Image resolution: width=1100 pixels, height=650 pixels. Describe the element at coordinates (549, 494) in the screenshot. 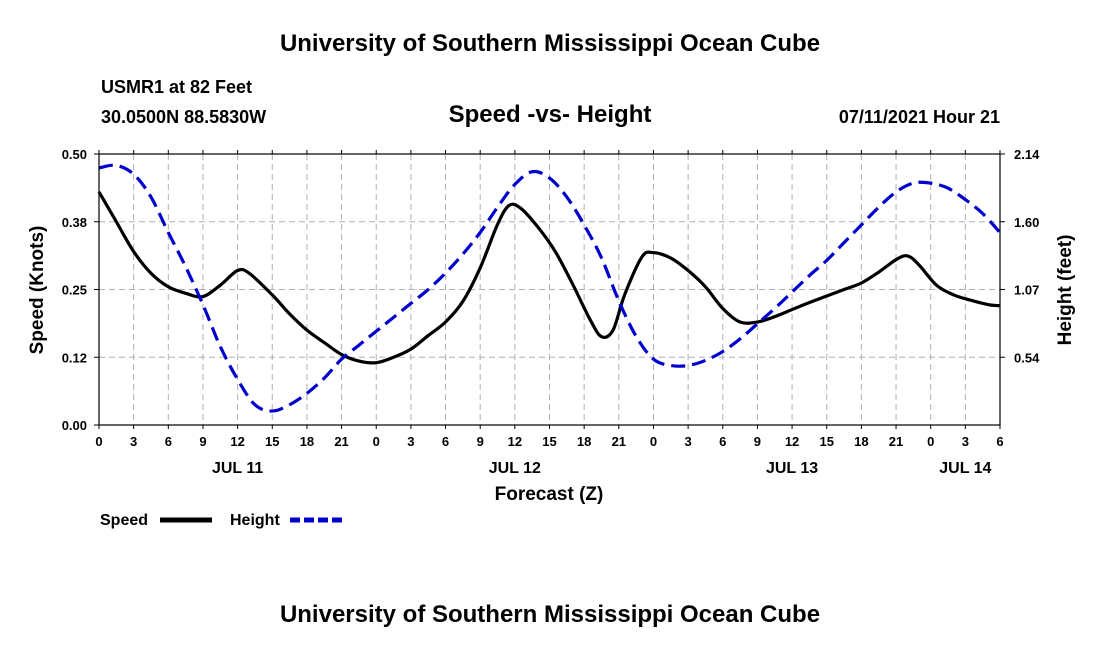

I see `x-axis-title: Forecast (Z)` at that location.